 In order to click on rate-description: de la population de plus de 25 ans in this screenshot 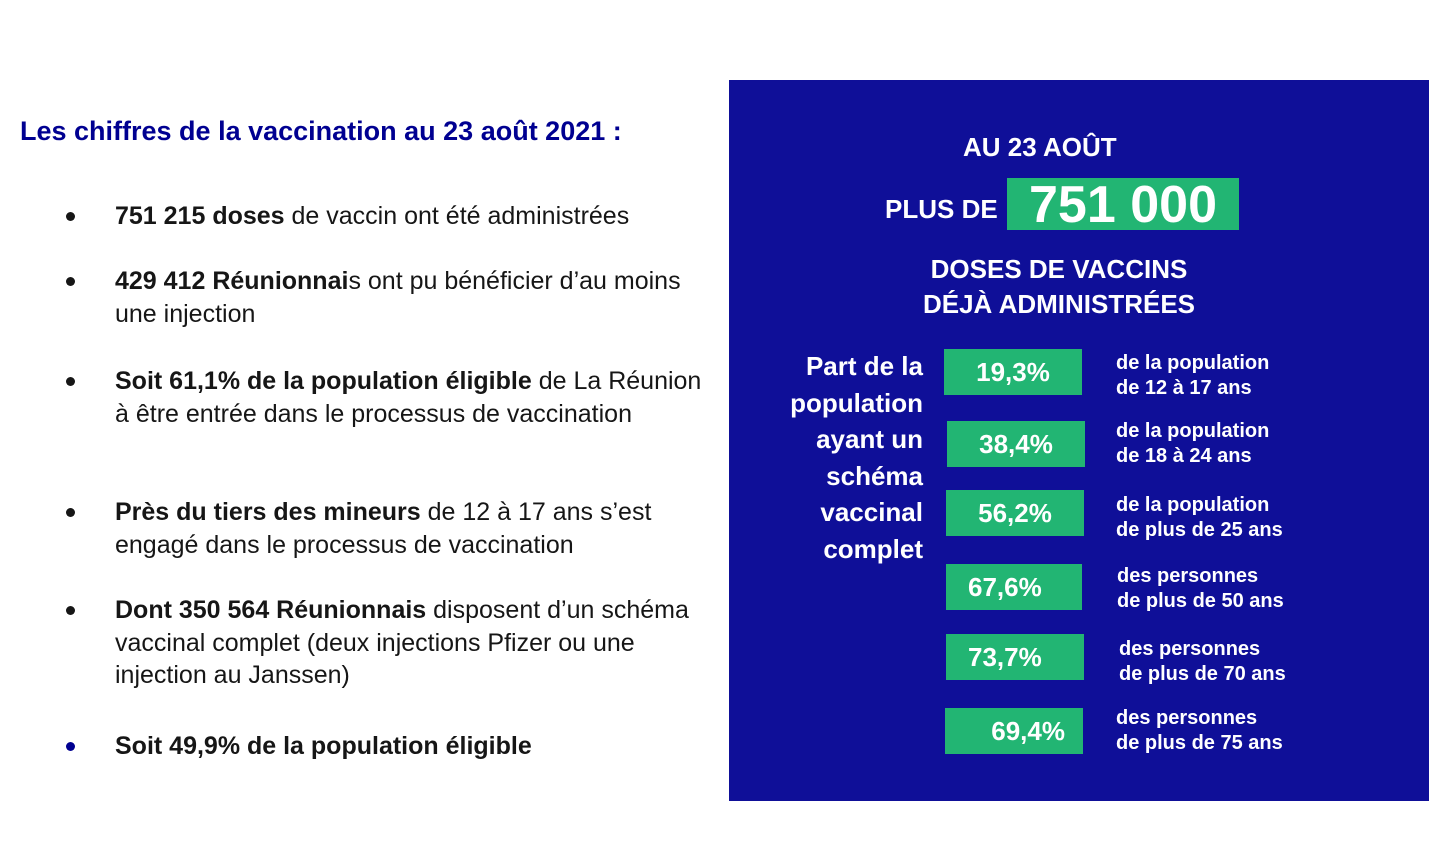, I will do `click(1199, 518)`.